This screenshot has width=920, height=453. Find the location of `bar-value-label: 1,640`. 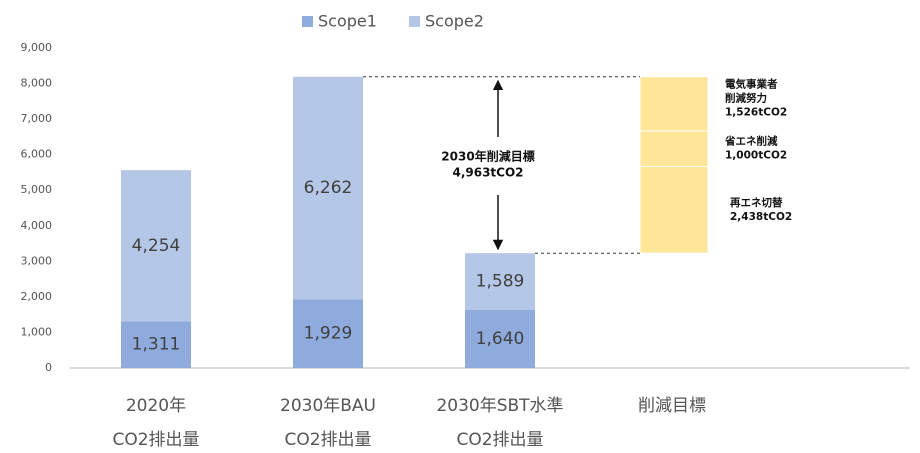

bar-value-label: 1,640 is located at coordinates (500, 339).